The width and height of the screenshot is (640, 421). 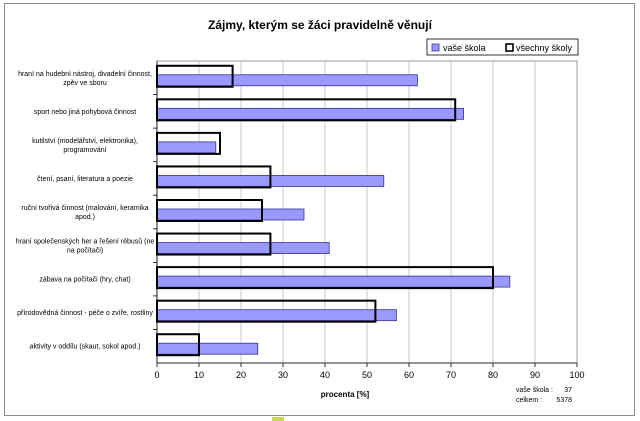 I want to click on category-label: sport nebo jiná pohybová činnost, so click(x=85, y=112).